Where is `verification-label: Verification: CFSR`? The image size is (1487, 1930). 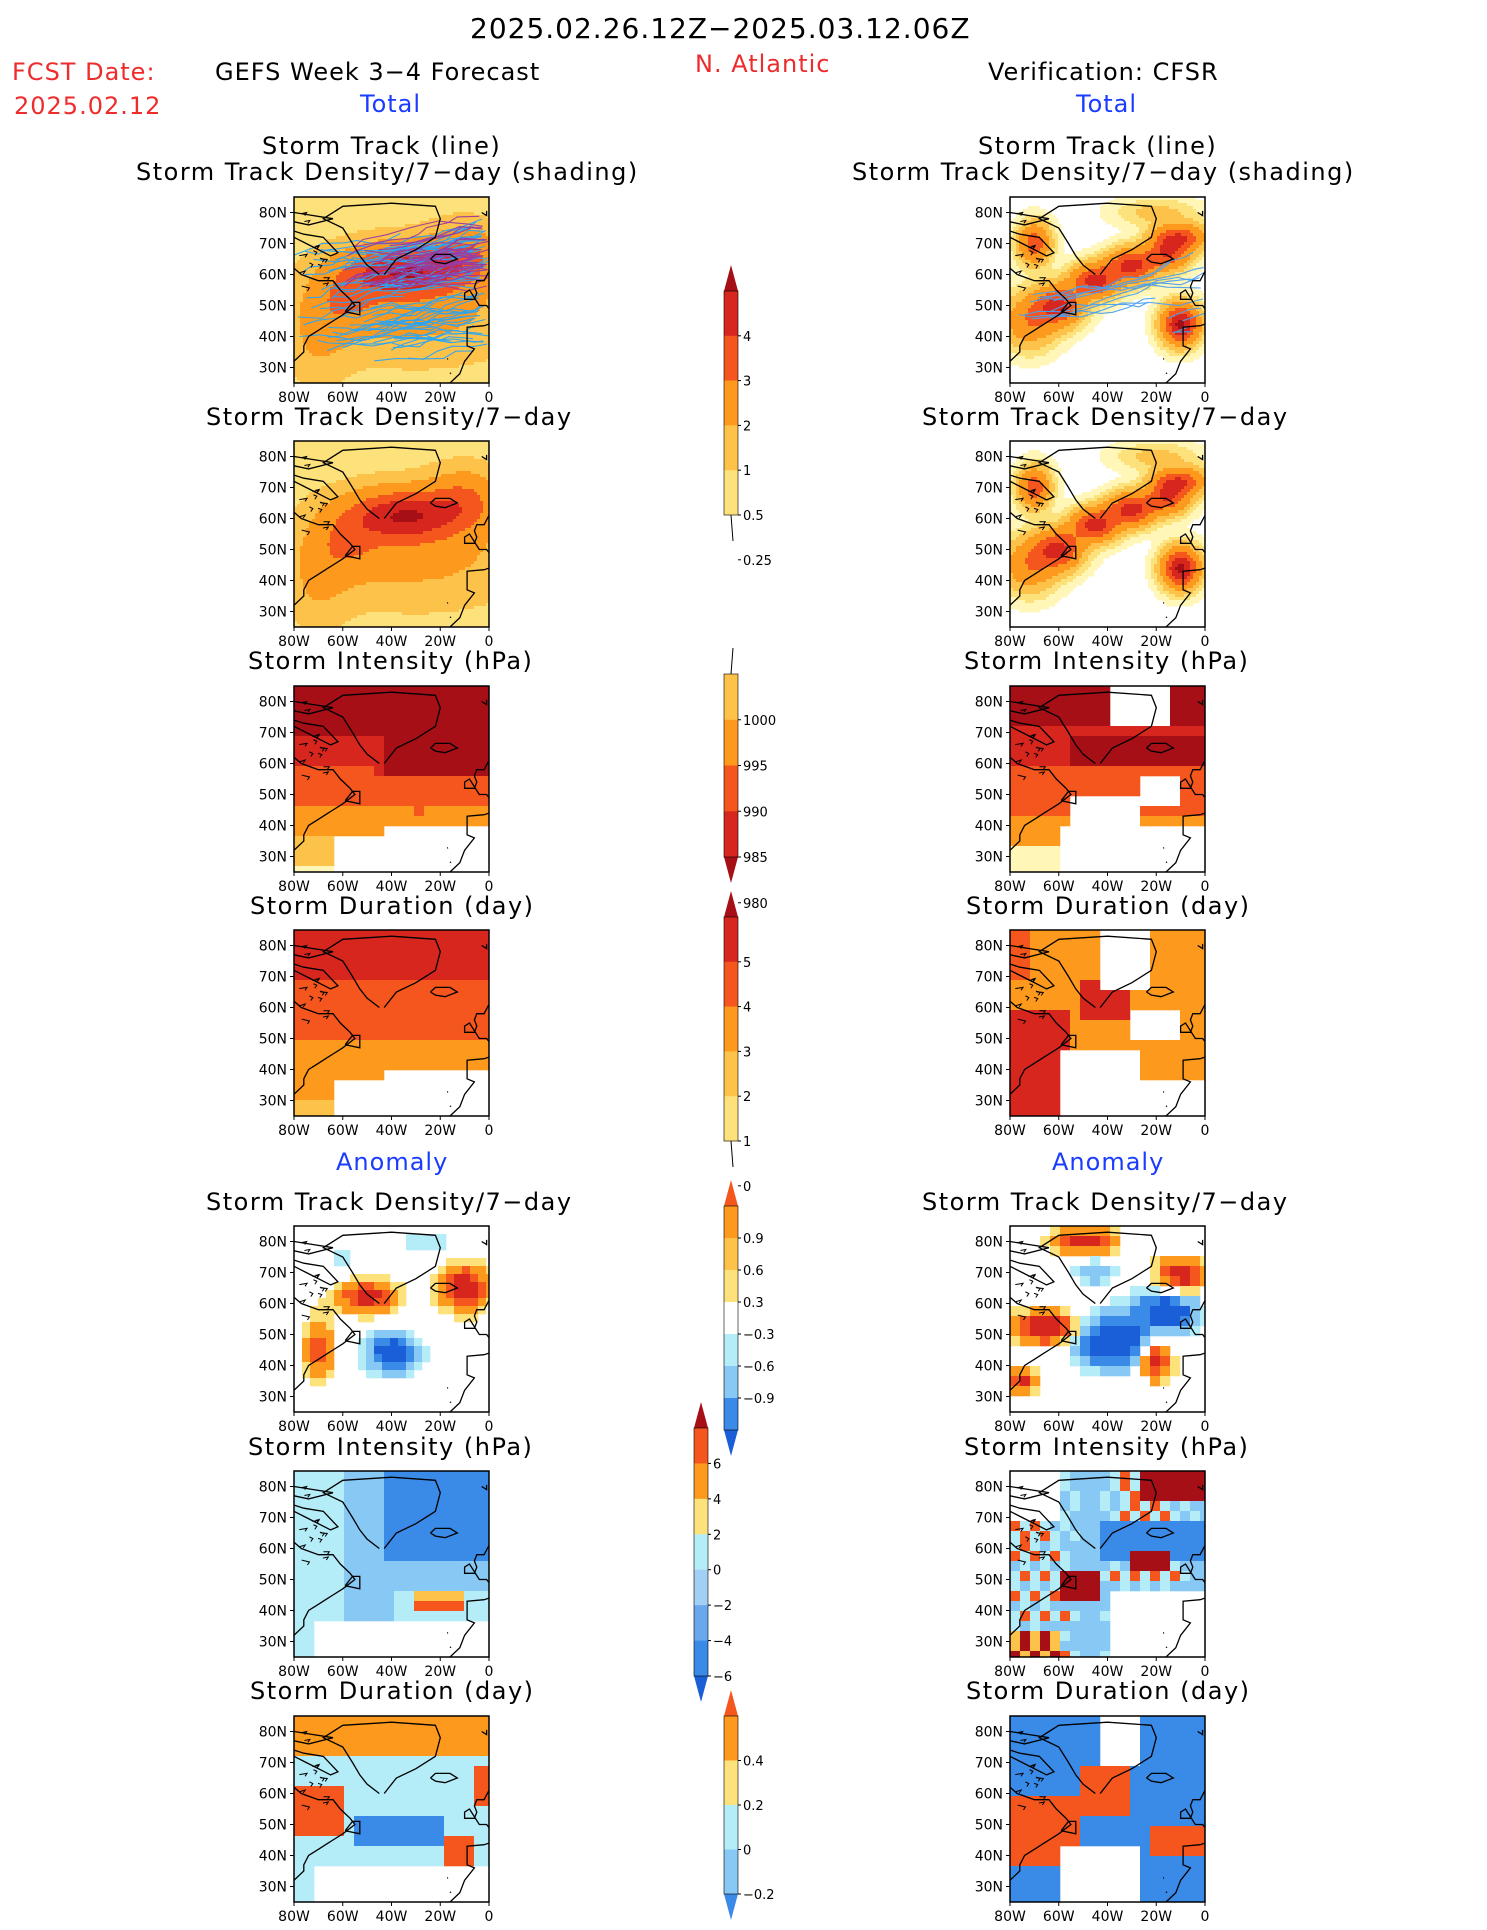
verification-label: Verification: CFSR is located at coordinates (1103, 72).